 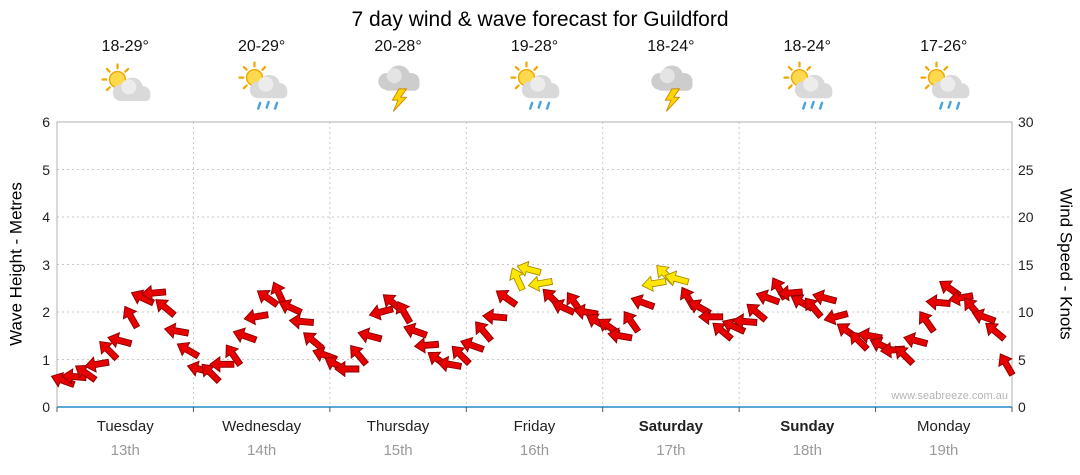 I want to click on left-axis-tick: 2, so click(x=46, y=312).